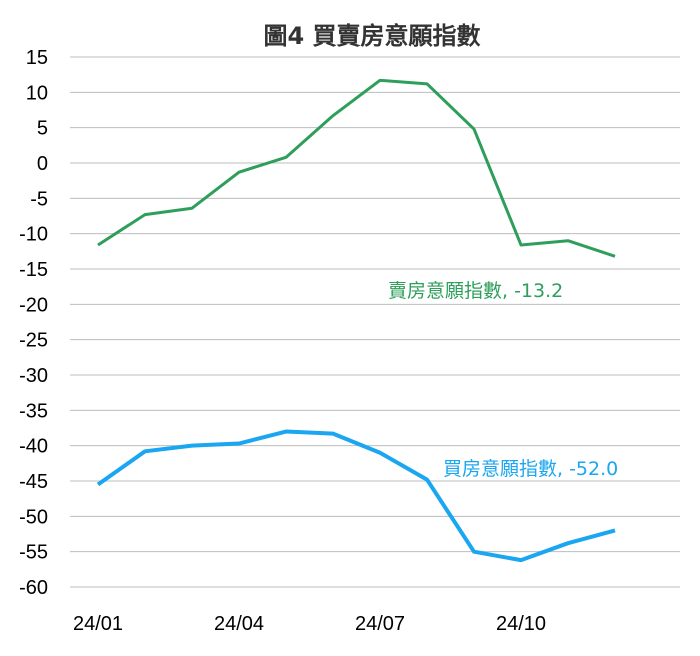 The height and width of the screenshot is (656, 700). Describe the element at coordinates (98, 624) in the screenshot. I see `x-tick-label: 24/01` at that location.